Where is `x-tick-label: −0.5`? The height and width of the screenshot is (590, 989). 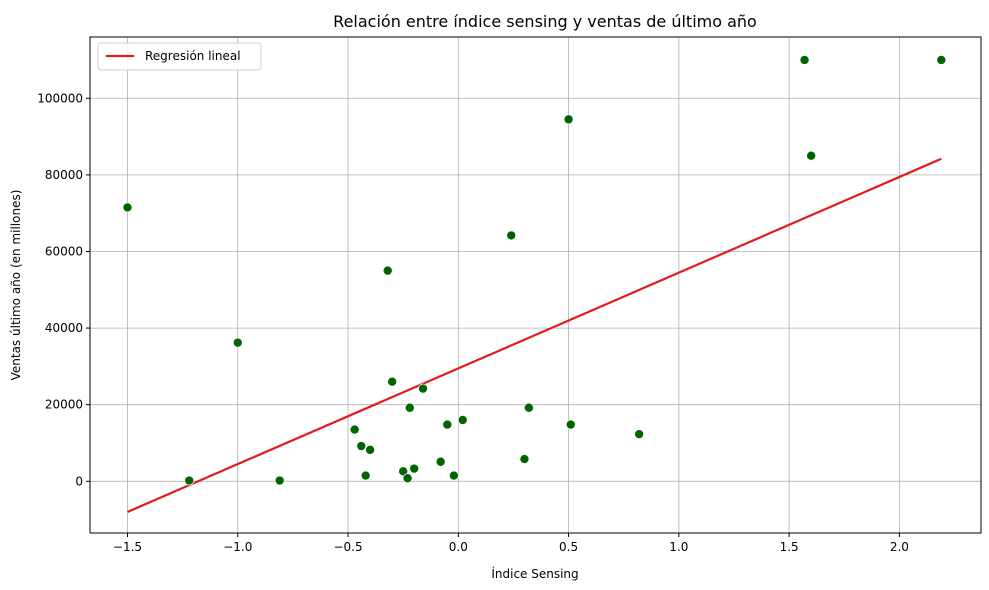
x-tick-label: −0.5 is located at coordinates (347, 547).